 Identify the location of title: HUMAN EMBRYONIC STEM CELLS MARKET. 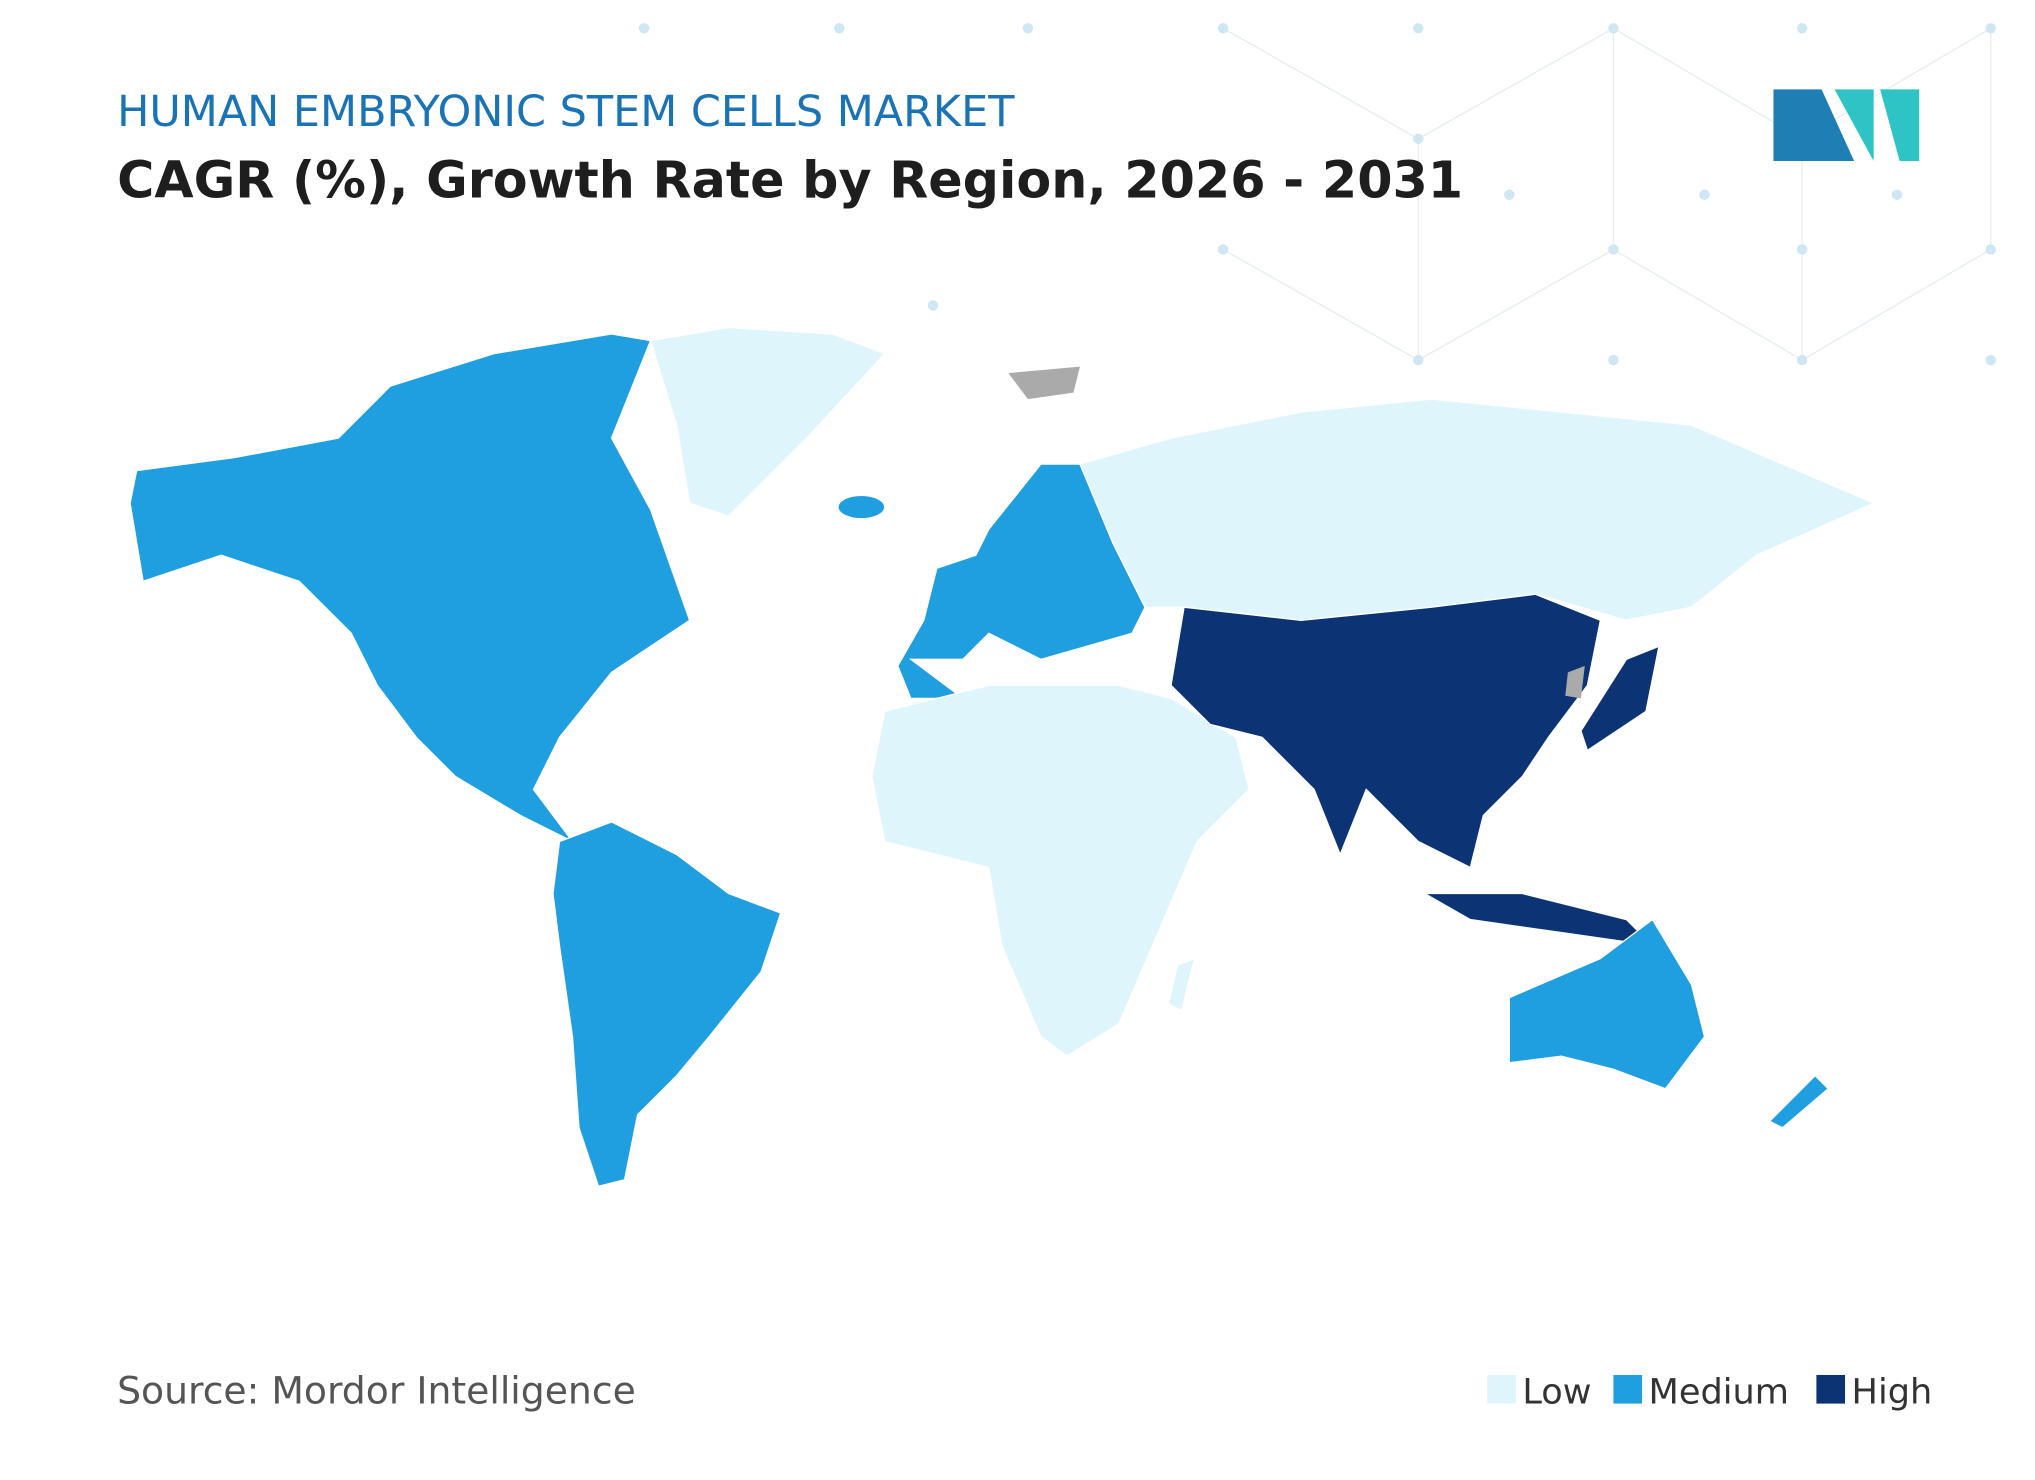
(566, 112).